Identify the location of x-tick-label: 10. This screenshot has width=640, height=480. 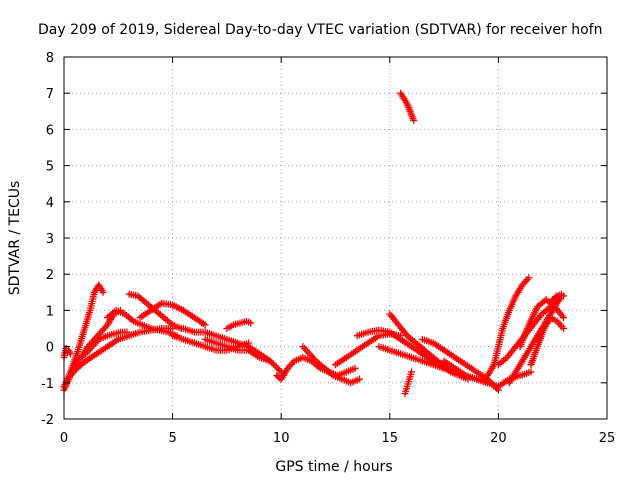
(281, 438).